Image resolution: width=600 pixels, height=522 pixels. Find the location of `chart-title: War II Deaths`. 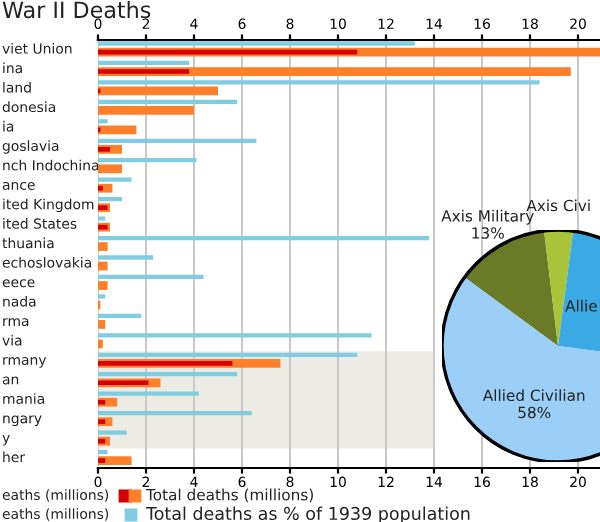

chart-title: War II Deaths is located at coordinates (76, 10).